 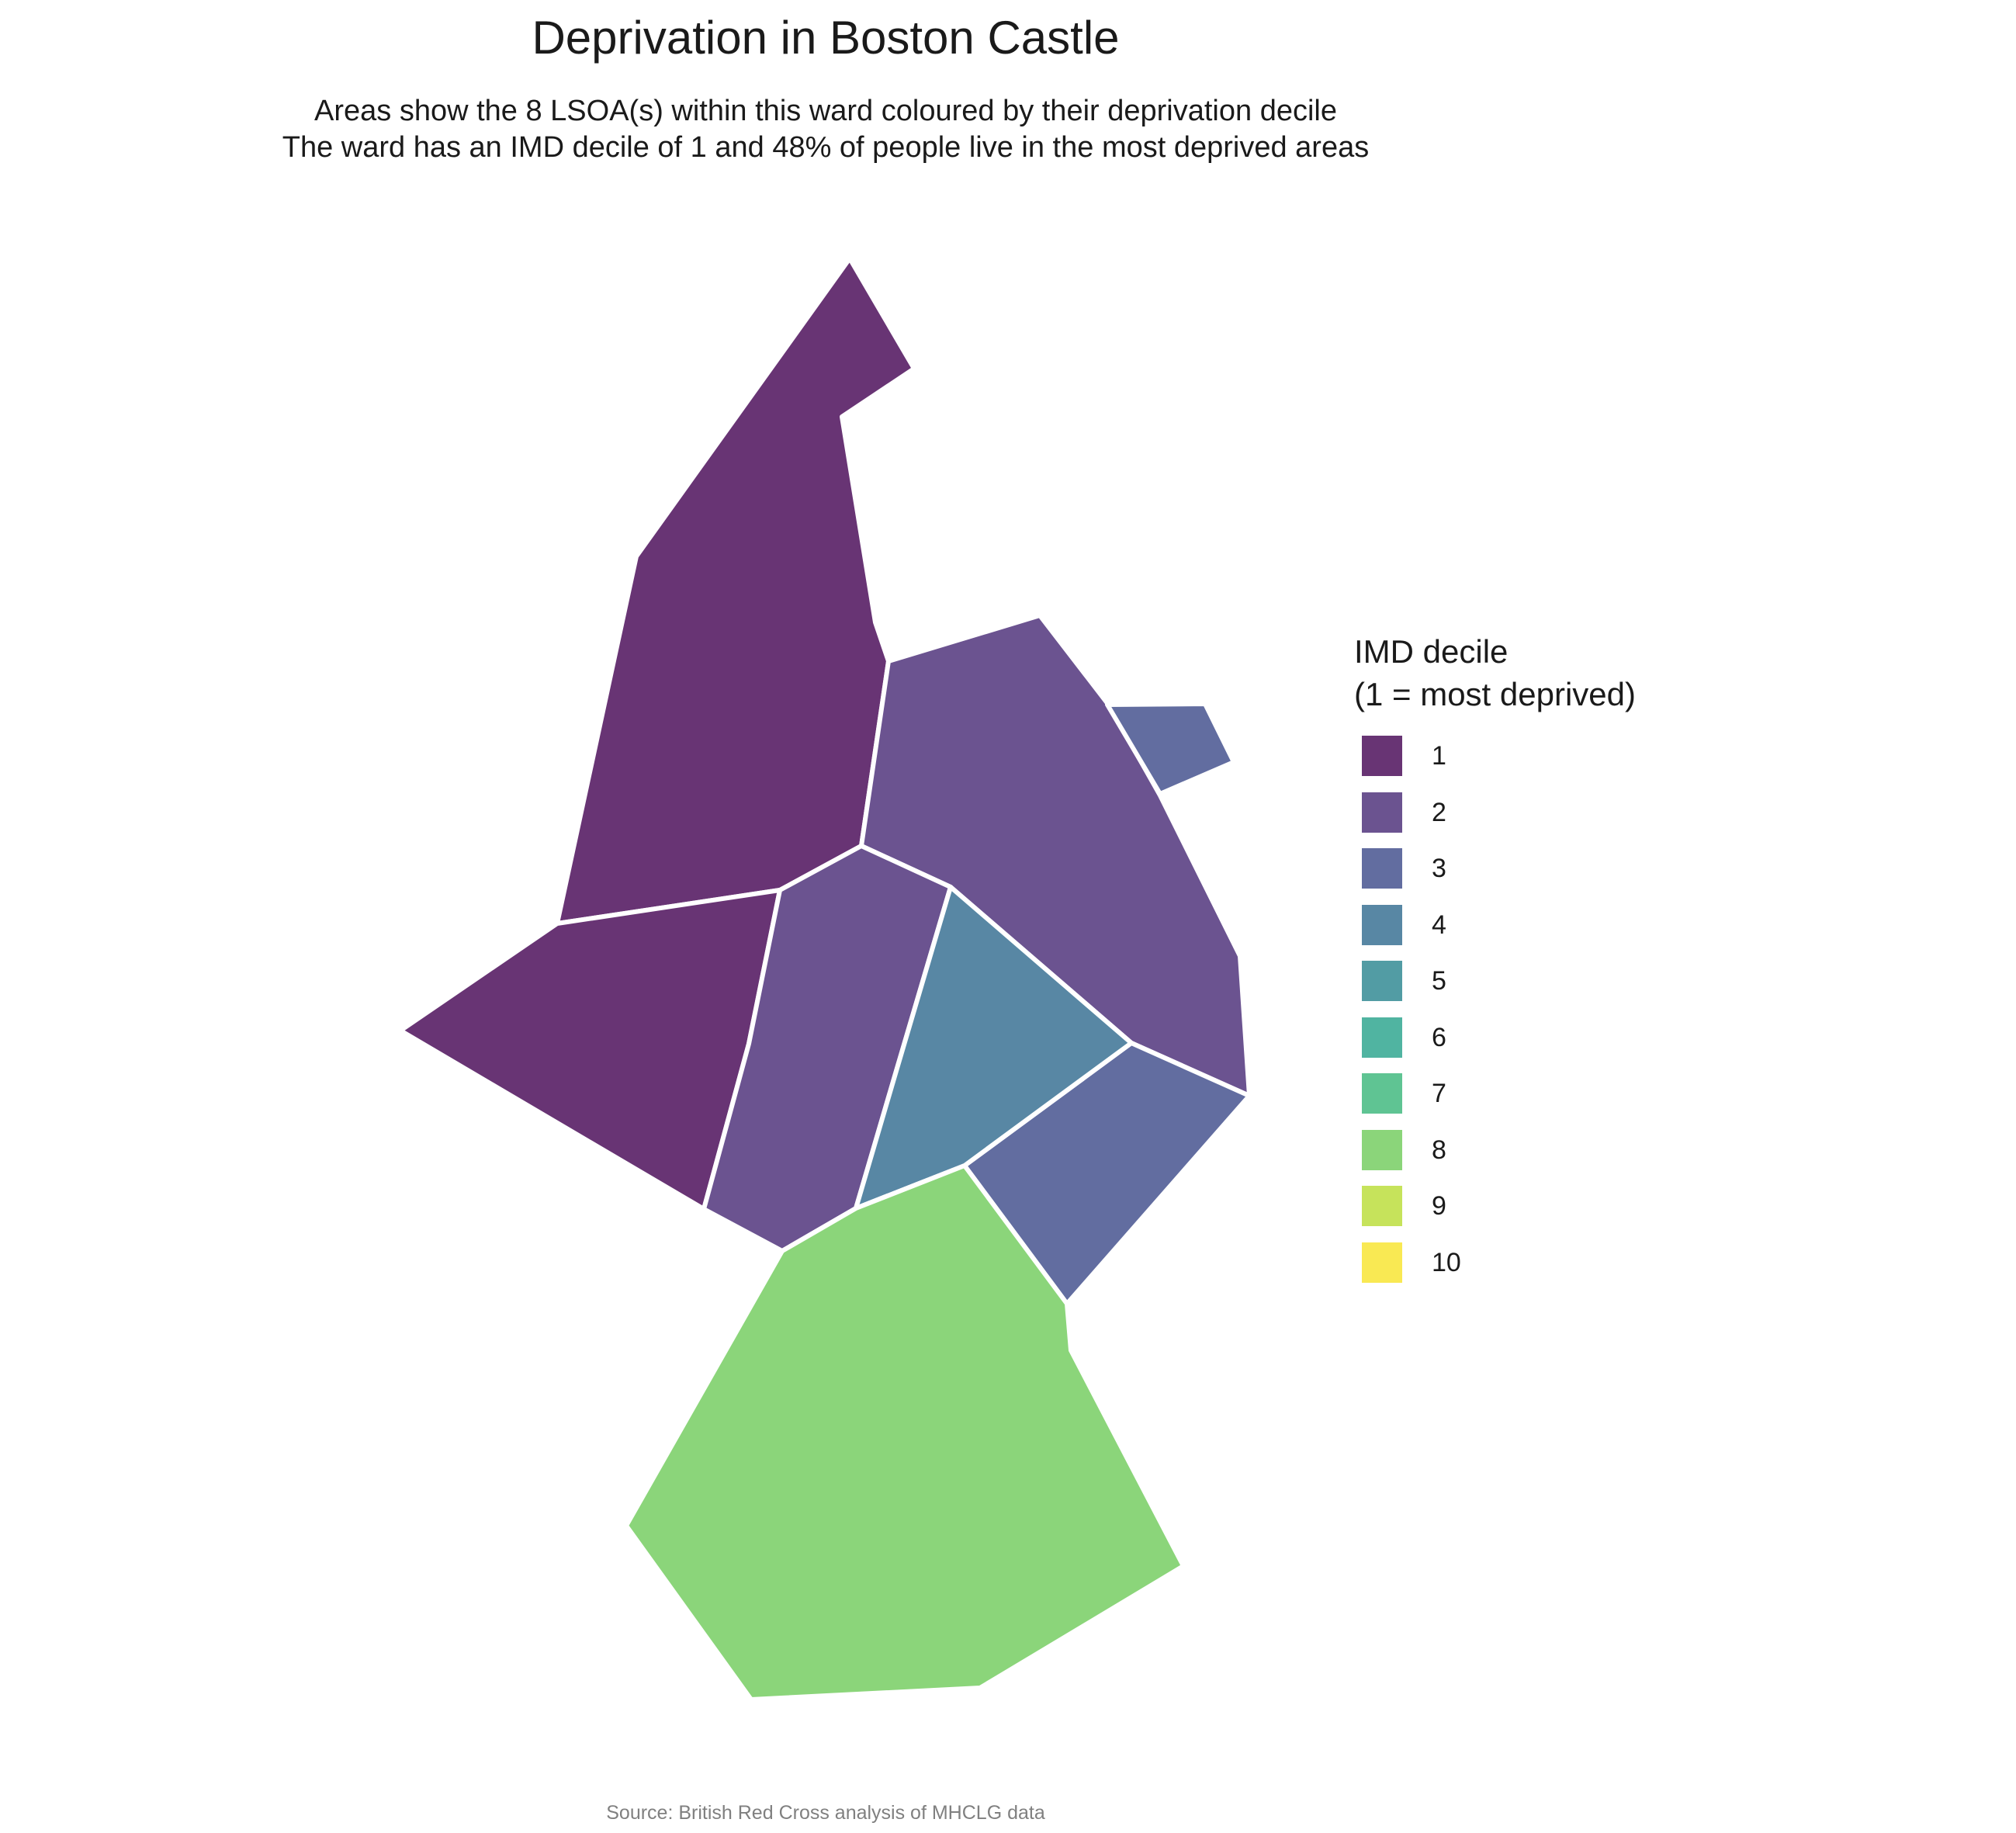 I want to click on legend-label: 7, so click(x=1439, y=1093).